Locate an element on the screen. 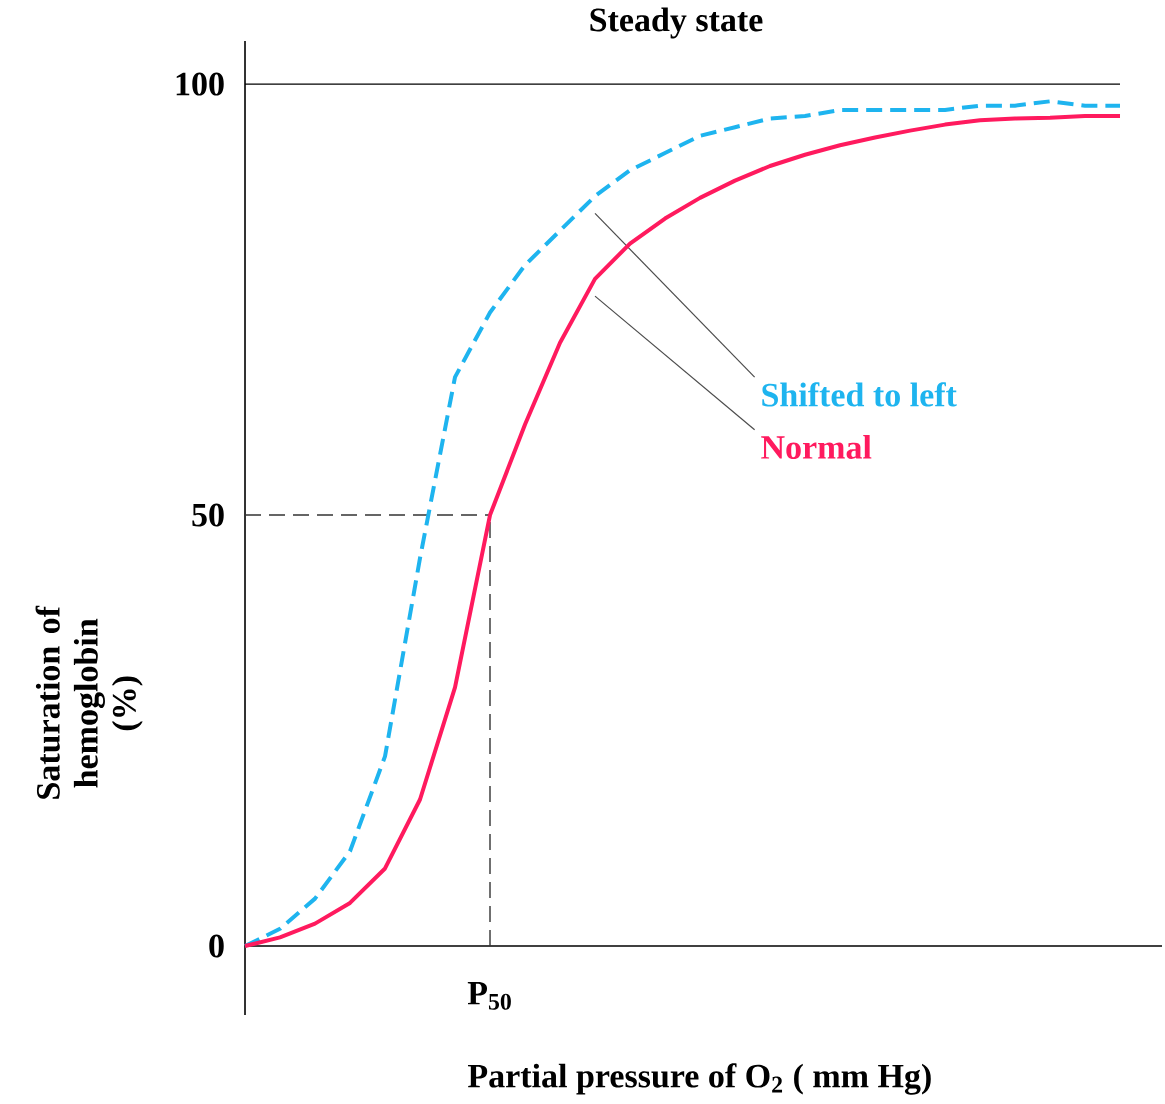 The image size is (1165, 1104). chart-title: Steady state is located at coordinates (676, 23).